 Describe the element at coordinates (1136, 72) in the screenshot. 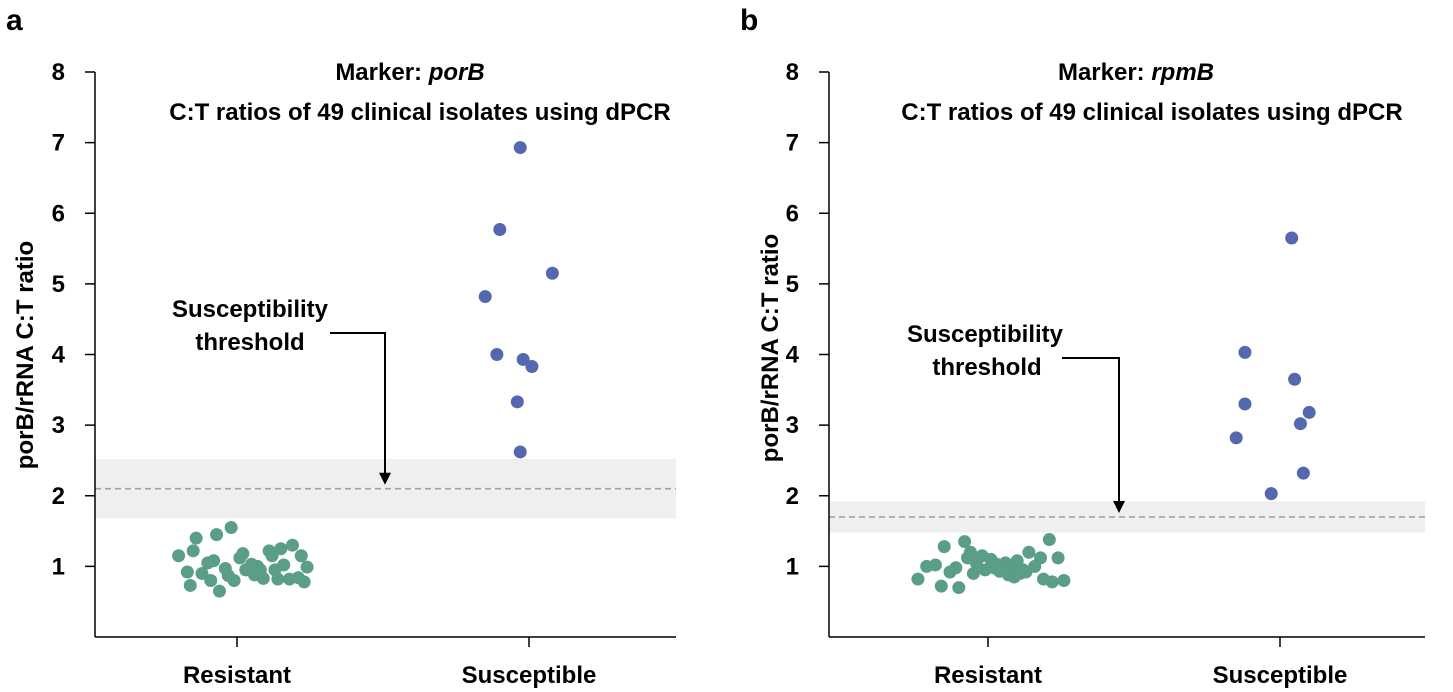

I see `chart-title-line1: Marker: rpmB` at that location.